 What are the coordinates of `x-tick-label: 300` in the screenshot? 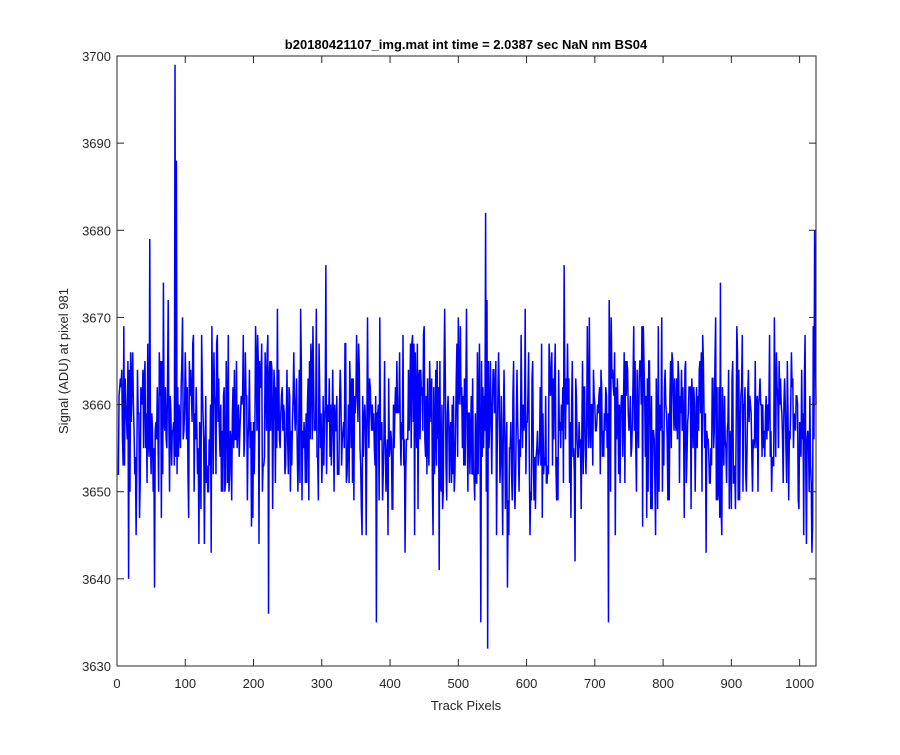 It's located at (322, 683).